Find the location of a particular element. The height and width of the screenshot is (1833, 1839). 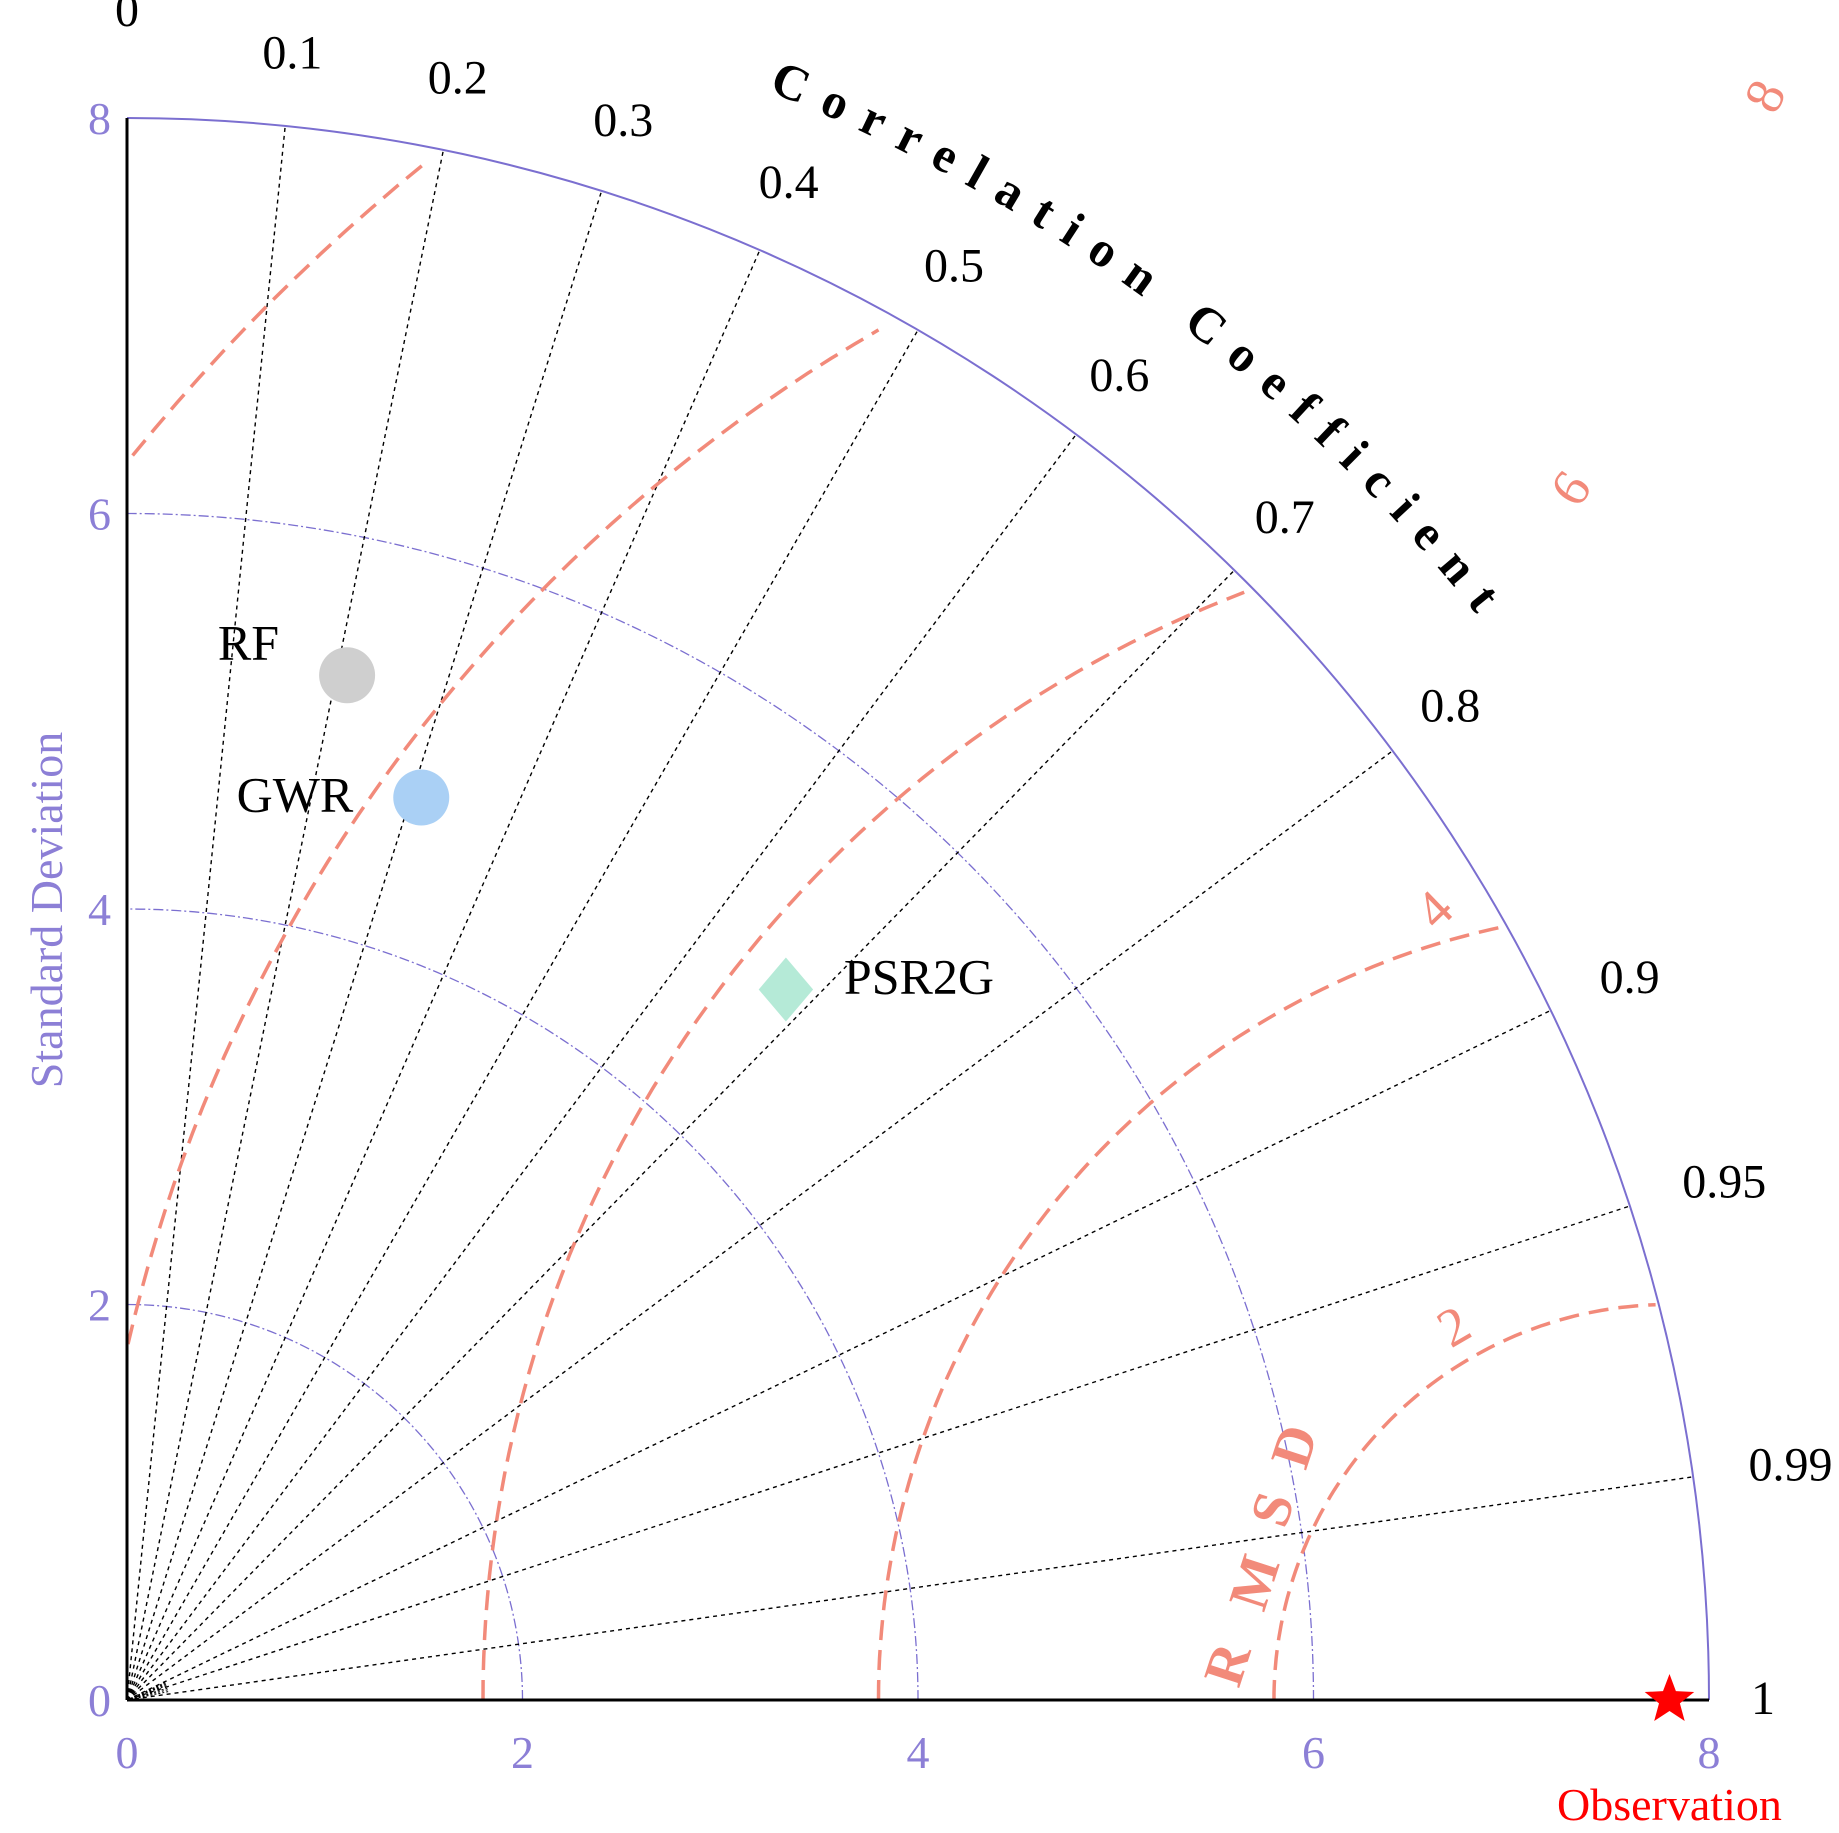

corr-tick-label: 0.99 is located at coordinates (1790, 1465).